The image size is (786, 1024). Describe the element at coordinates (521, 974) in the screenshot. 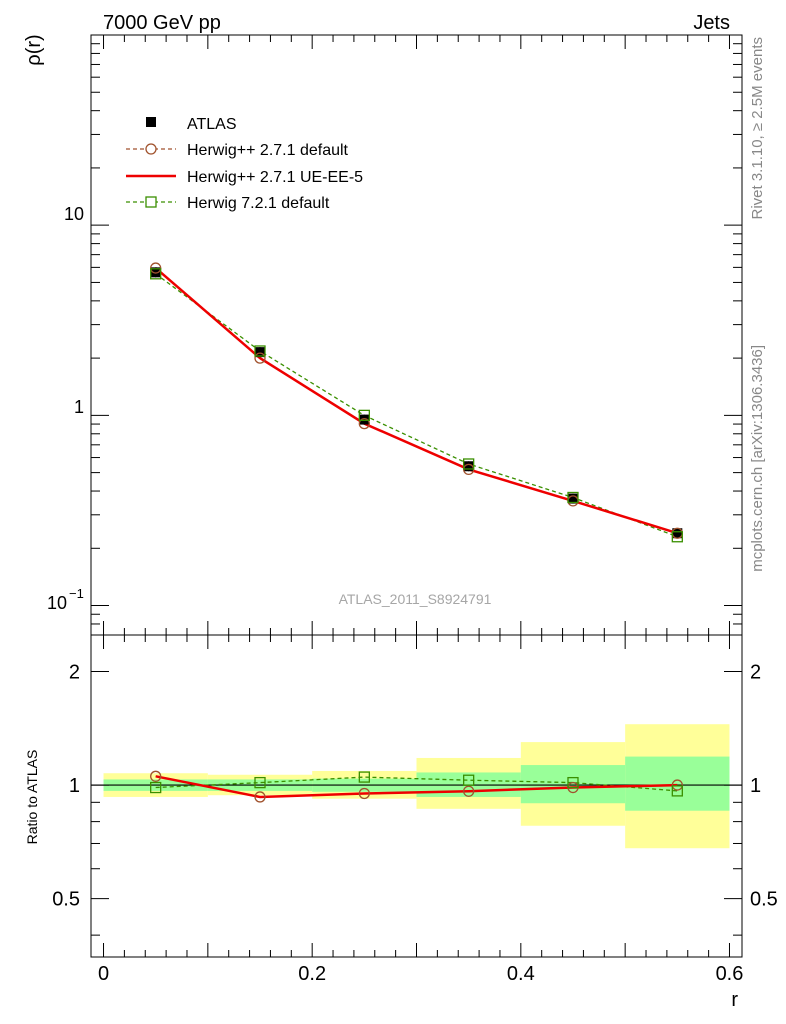

I see `x-tick-label: 0.4` at that location.